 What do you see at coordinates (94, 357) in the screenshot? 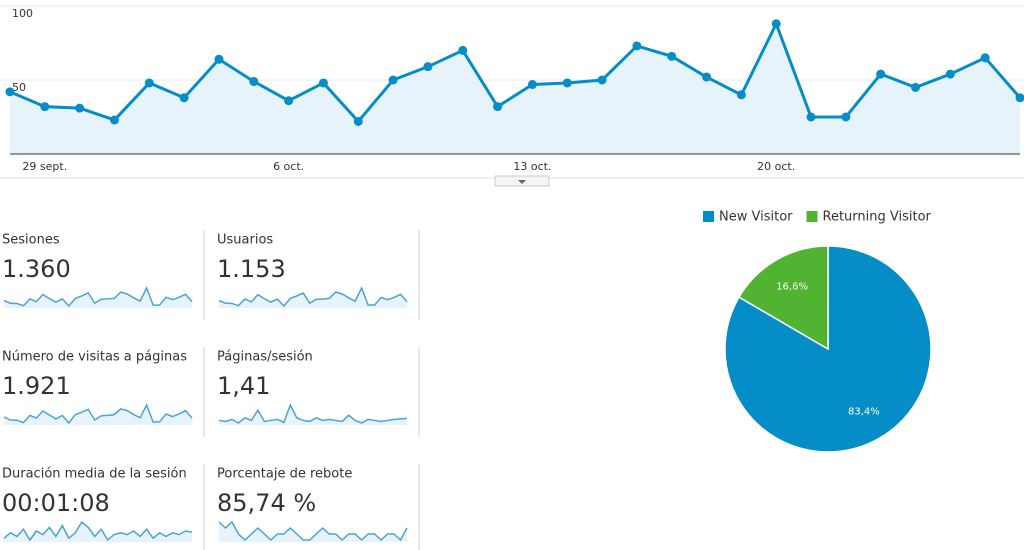
I see `metric-label: Número de visitas a páginas` at bounding box center [94, 357].